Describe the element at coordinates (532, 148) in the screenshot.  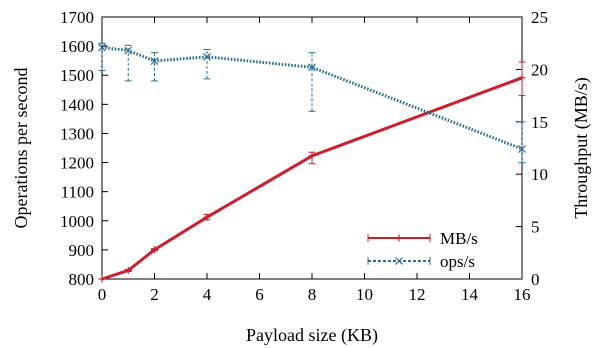
I see `y-right-axis-ticks: 0 5 10 15 20 25` at that location.